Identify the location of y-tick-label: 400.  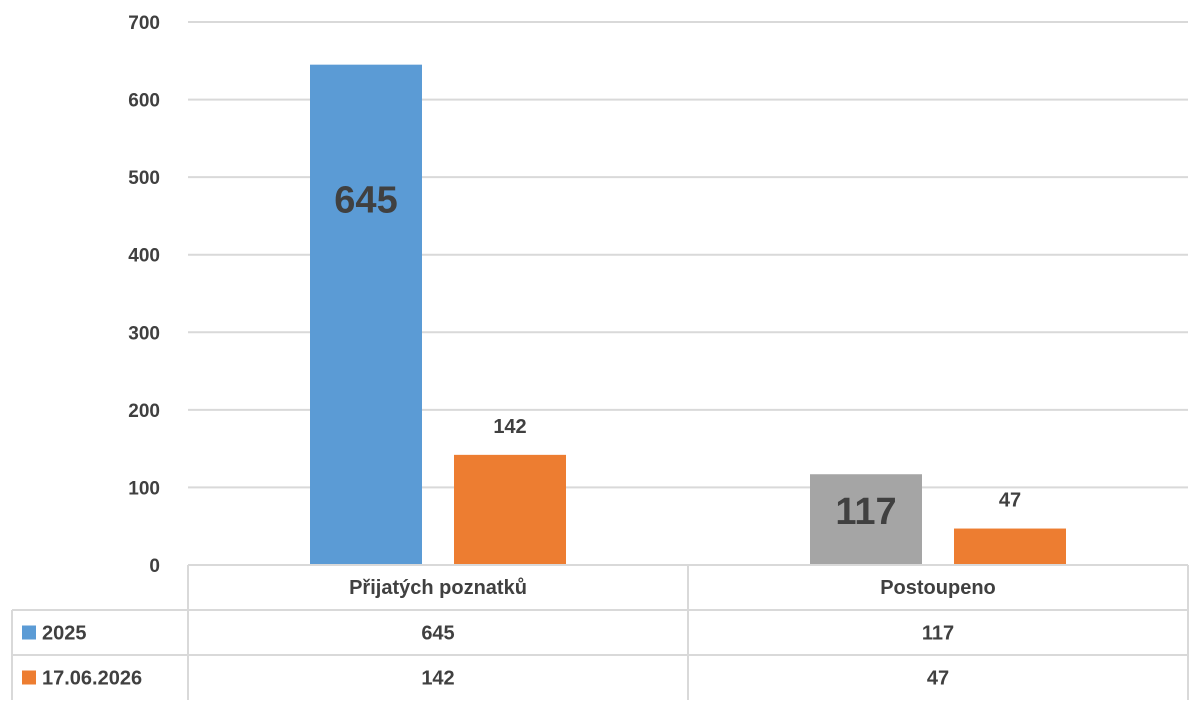
(144, 256).